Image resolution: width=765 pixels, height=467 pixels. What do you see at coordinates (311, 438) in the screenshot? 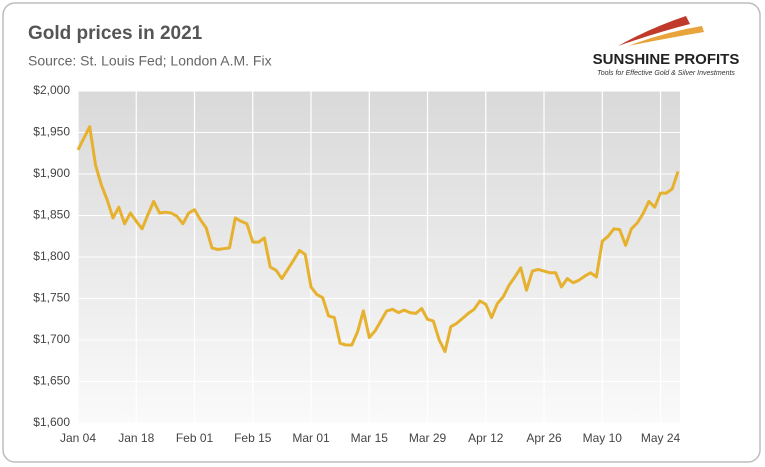
I see `x-tick-label: Mar 01` at bounding box center [311, 438].